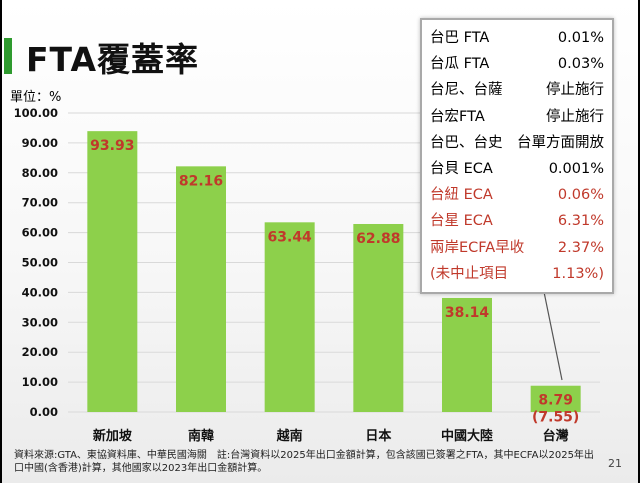  Describe the element at coordinates (578, 273) in the screenshot. I see `info-row-value: 1.13%)` at that location.